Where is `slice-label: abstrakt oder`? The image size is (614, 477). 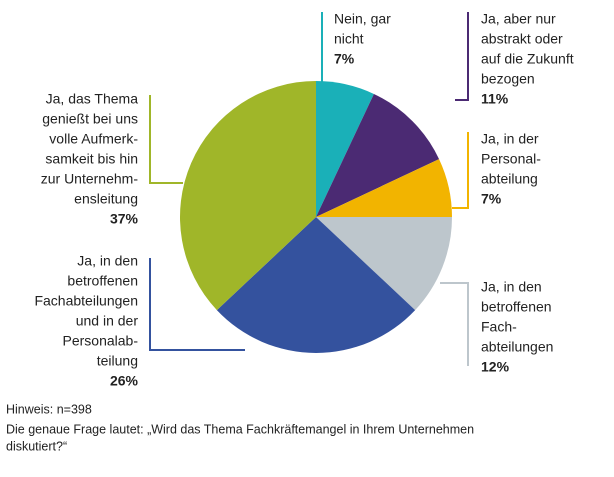
slice-label: abstrakt oder is located at coordinates (522, 39).